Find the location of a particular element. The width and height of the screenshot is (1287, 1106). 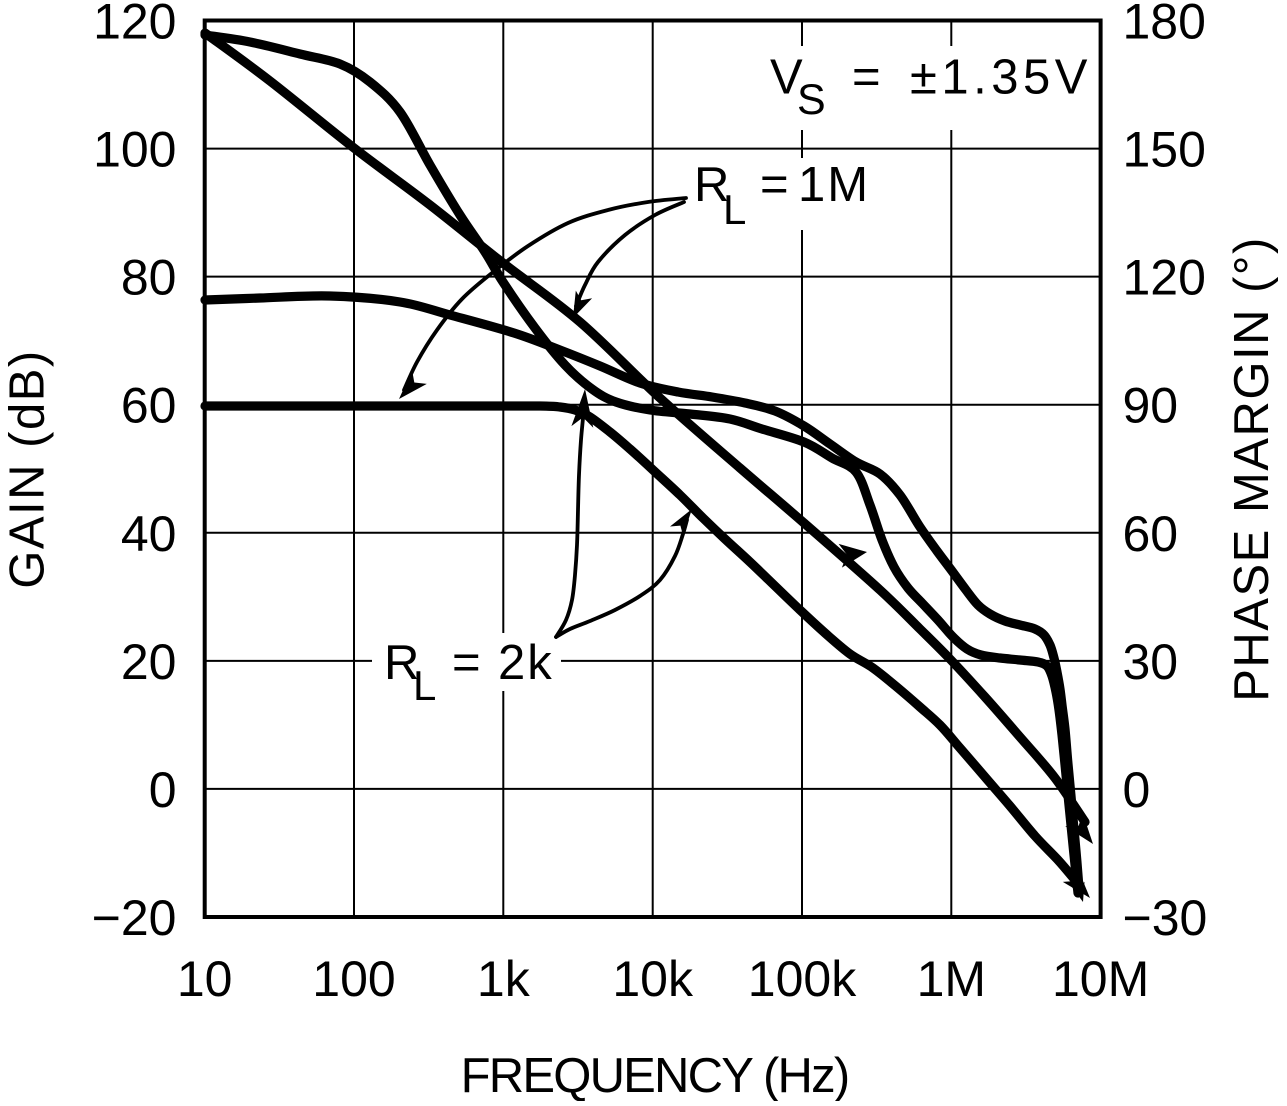

svg-text: FREQUENCY (Hz) is located at coordinates (655, 1075).